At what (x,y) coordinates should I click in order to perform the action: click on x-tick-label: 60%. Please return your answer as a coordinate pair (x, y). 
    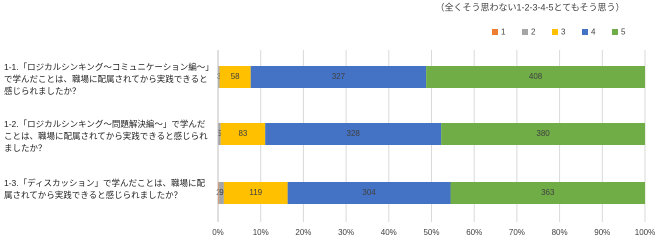
    Looking at the image, I should click on (474, 232).